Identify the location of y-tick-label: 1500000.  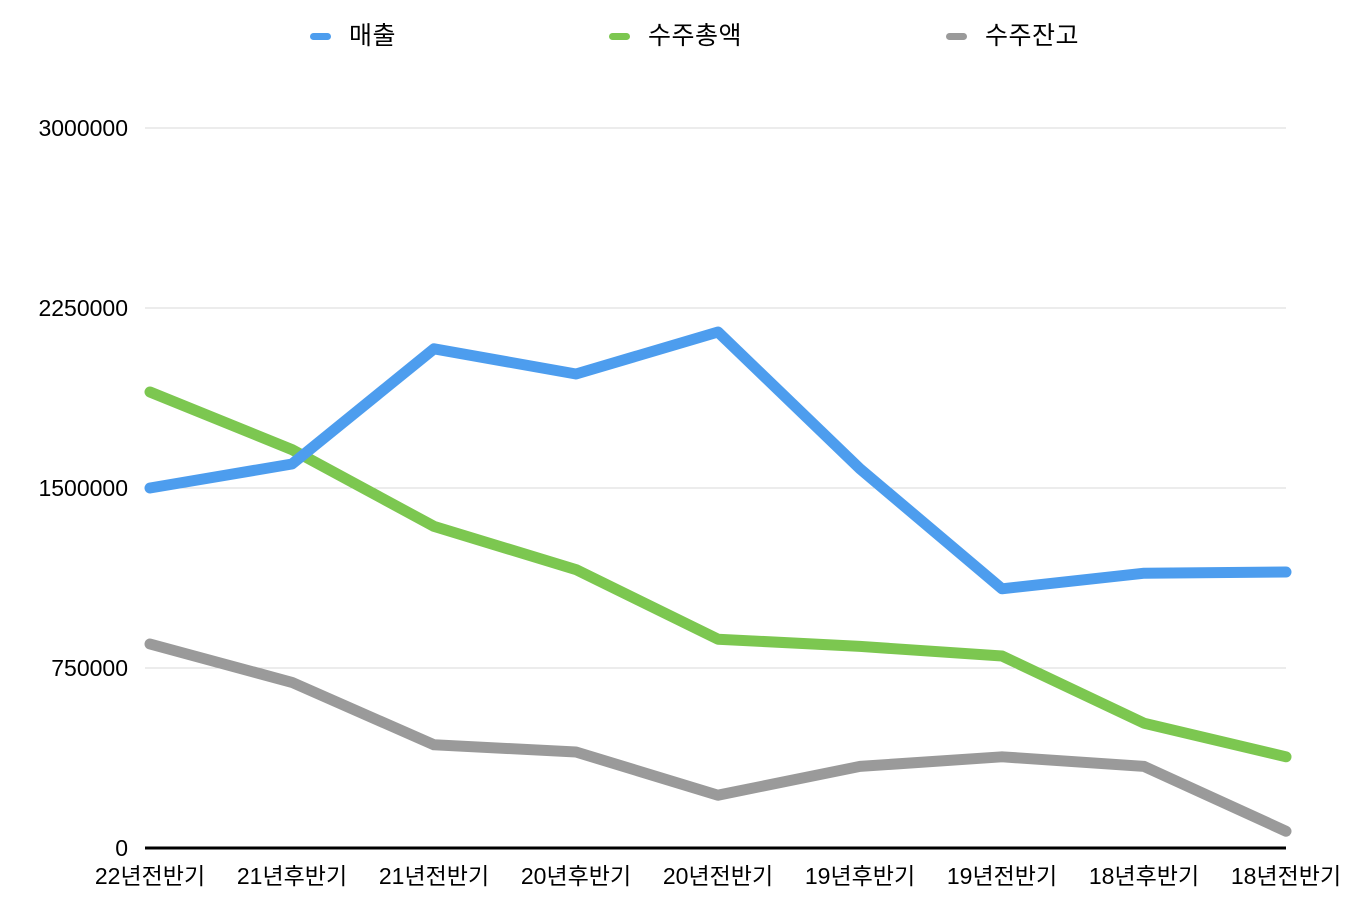
(83, 488).